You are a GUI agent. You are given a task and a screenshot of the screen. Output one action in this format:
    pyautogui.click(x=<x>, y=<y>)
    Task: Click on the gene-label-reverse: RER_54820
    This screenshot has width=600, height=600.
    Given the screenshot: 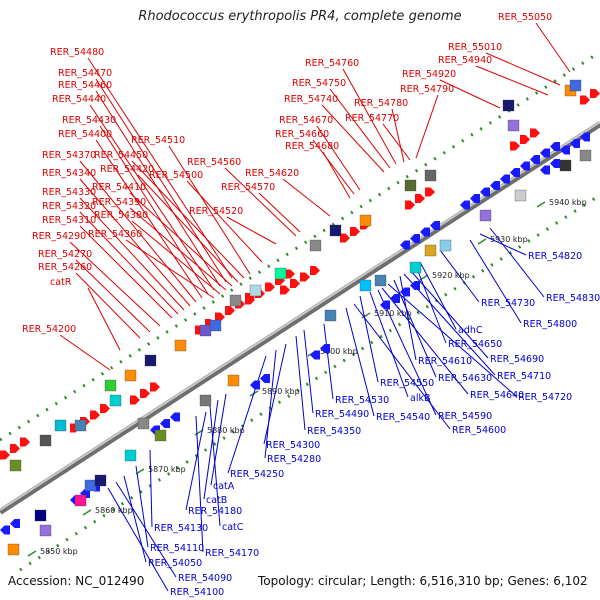 What is the action you would take?
    pyautogui.click(x=555, y=256)
    